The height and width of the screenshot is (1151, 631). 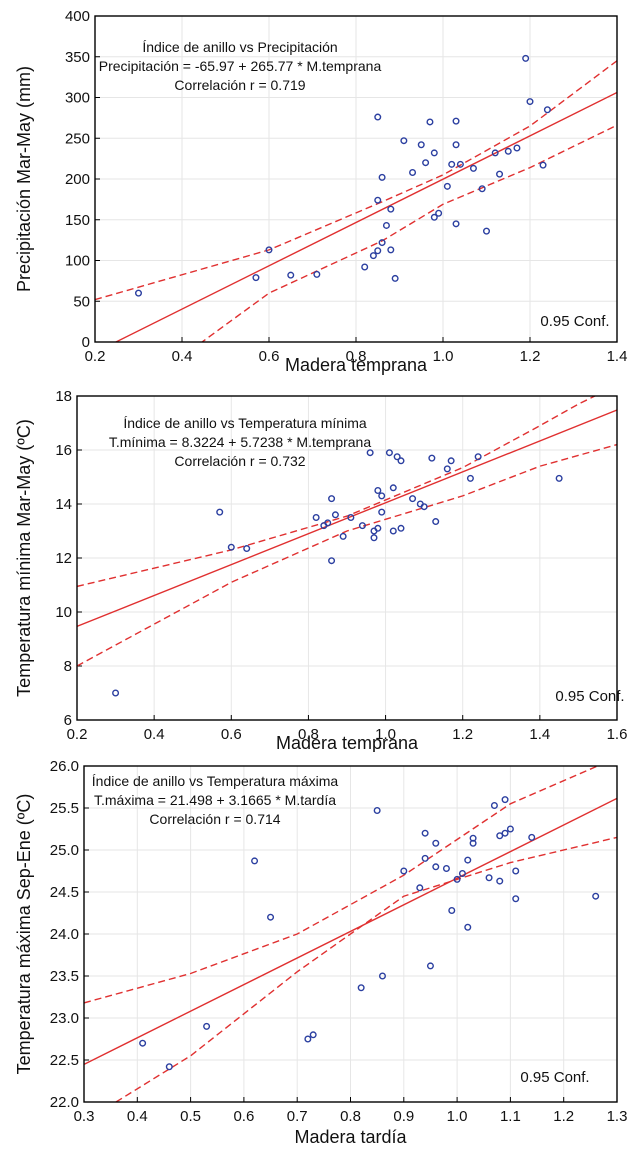 What do you see at coordinates (190, 1116) in the screenshot?
I see `x-tick-label: 0.5` at bounding box center [190, 1116].